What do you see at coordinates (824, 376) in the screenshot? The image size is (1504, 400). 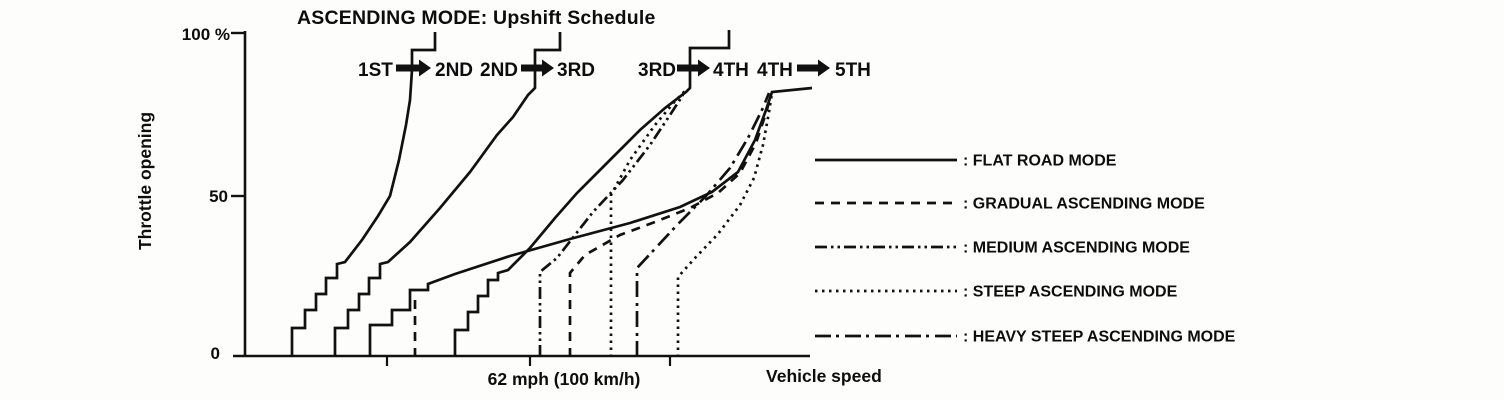 I see `x-axis-label: Vehicle speed` at bounding box center [824, 376].